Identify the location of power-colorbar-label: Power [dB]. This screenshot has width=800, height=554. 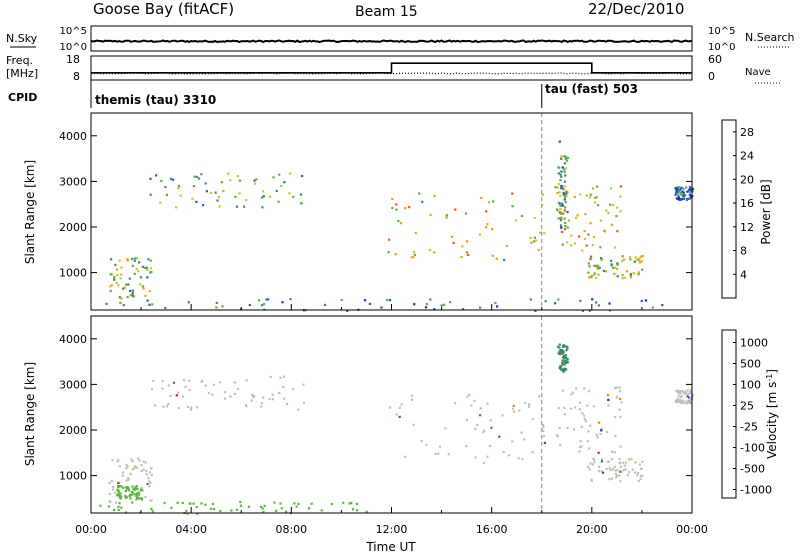
(766, 211).